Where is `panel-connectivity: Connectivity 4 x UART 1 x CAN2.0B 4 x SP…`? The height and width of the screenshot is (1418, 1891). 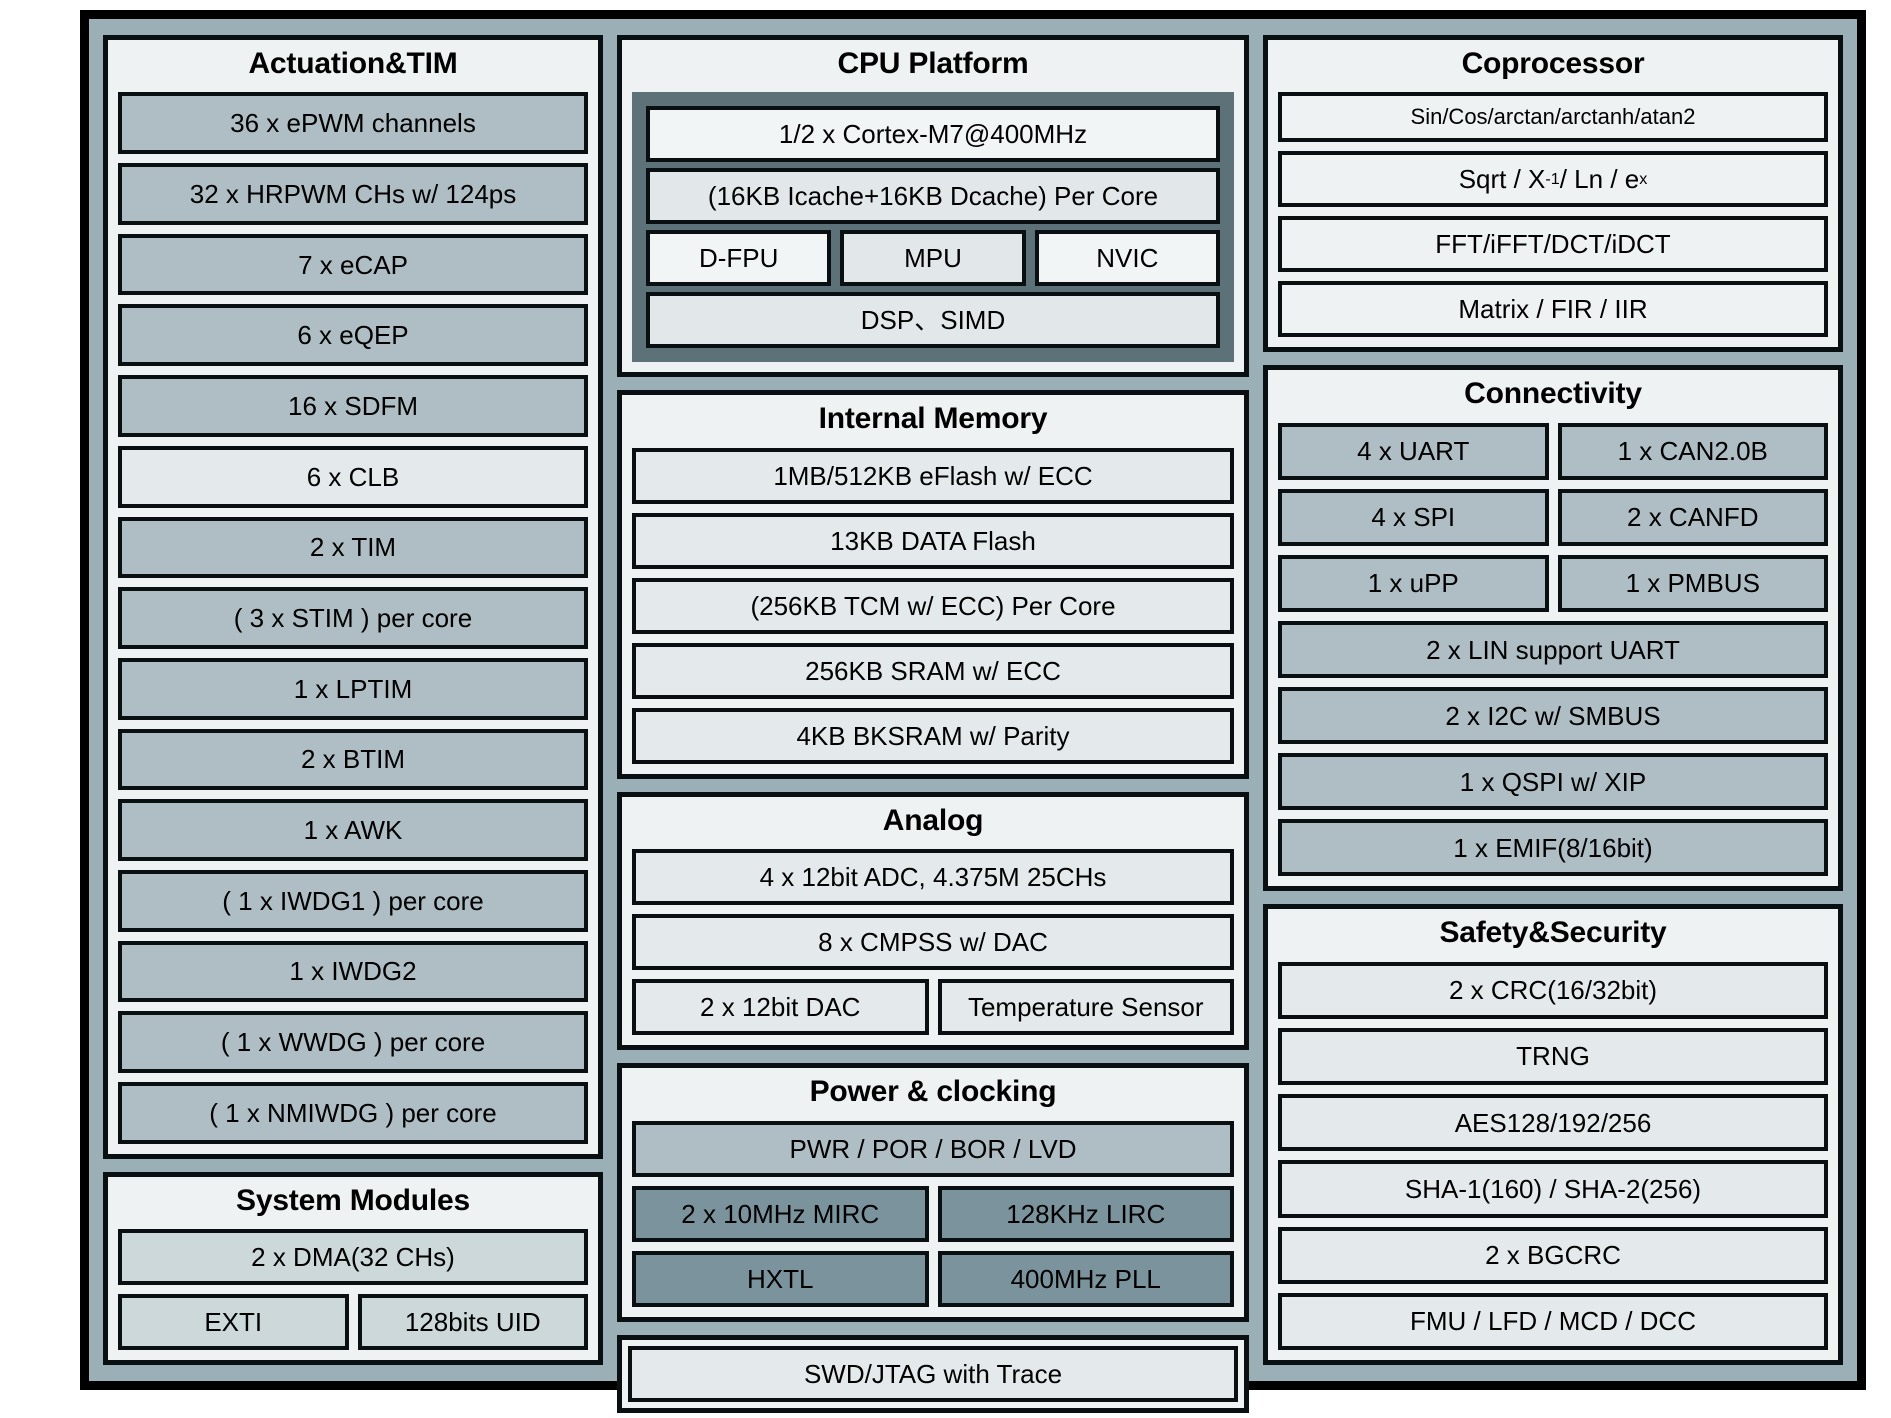
panel-connectivity: Connectivity 4 x UART 1 x CAN2.0B 4 x SP… is located at coordinates (1553, 628).